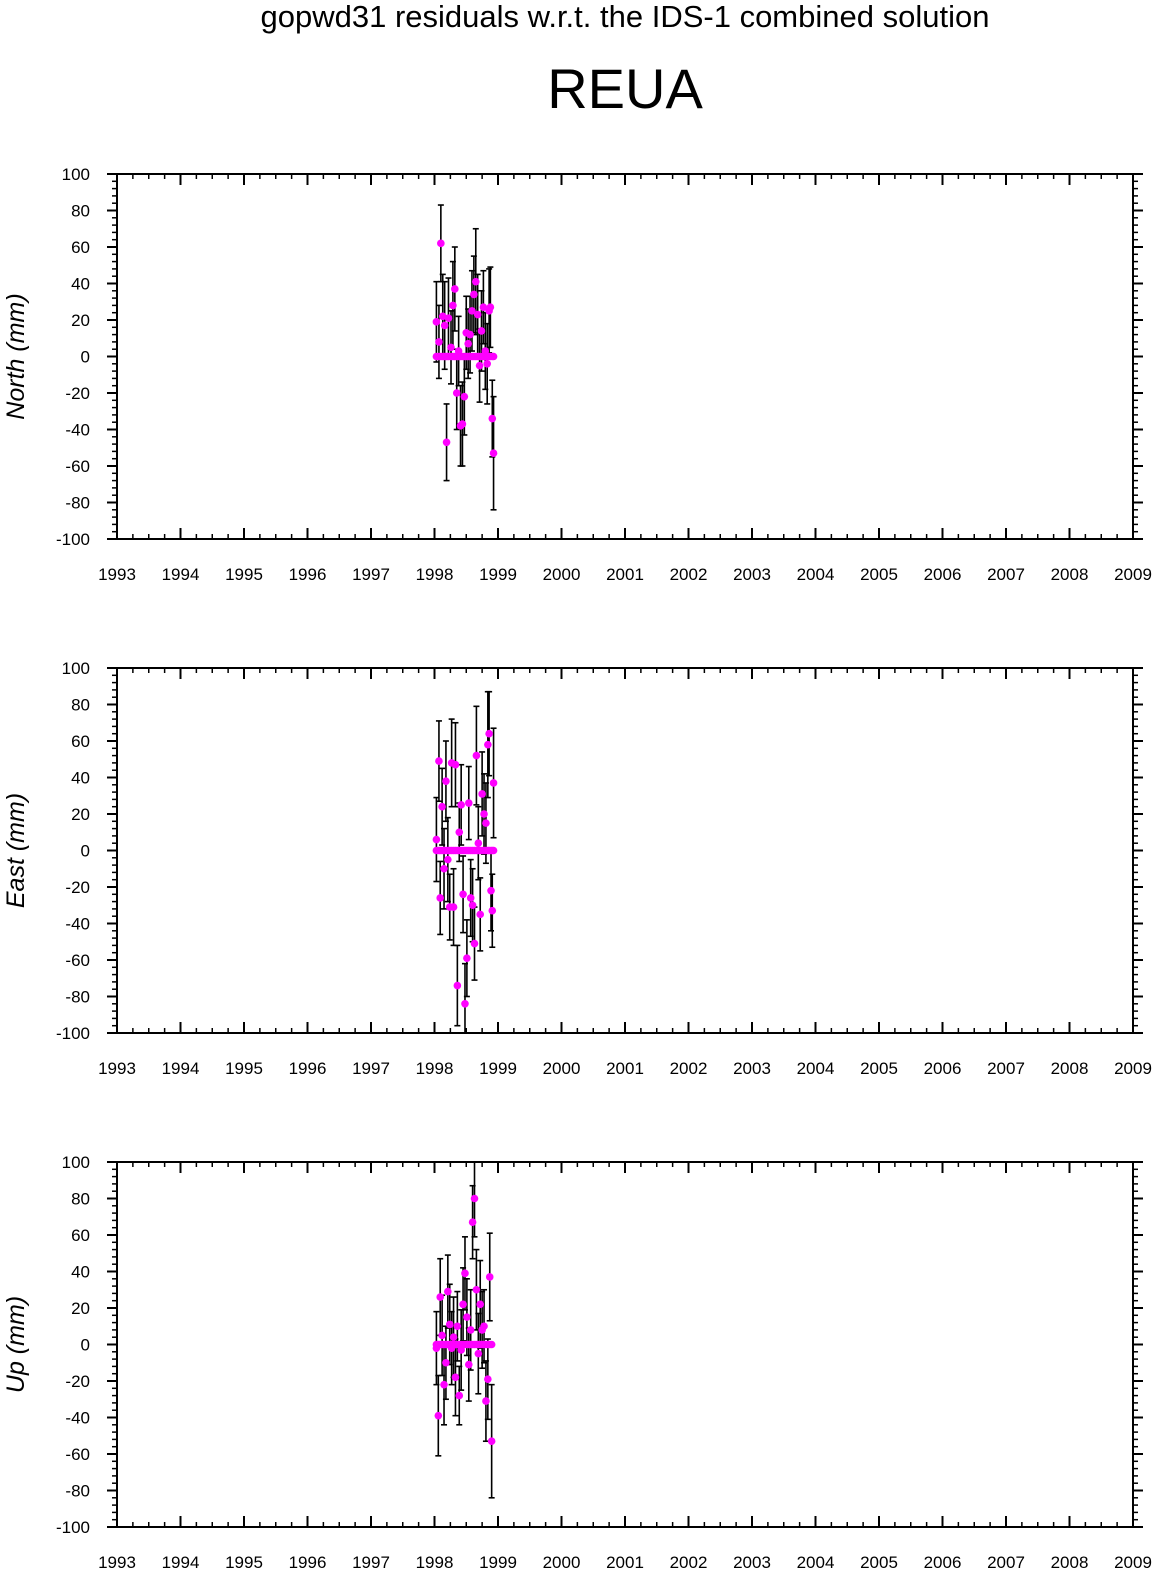 This screenshot has width=1160, height=1578. Describe the element at coordinates (73, 1033) in the screenshot. I see `y-tick-label: -100` at that location.